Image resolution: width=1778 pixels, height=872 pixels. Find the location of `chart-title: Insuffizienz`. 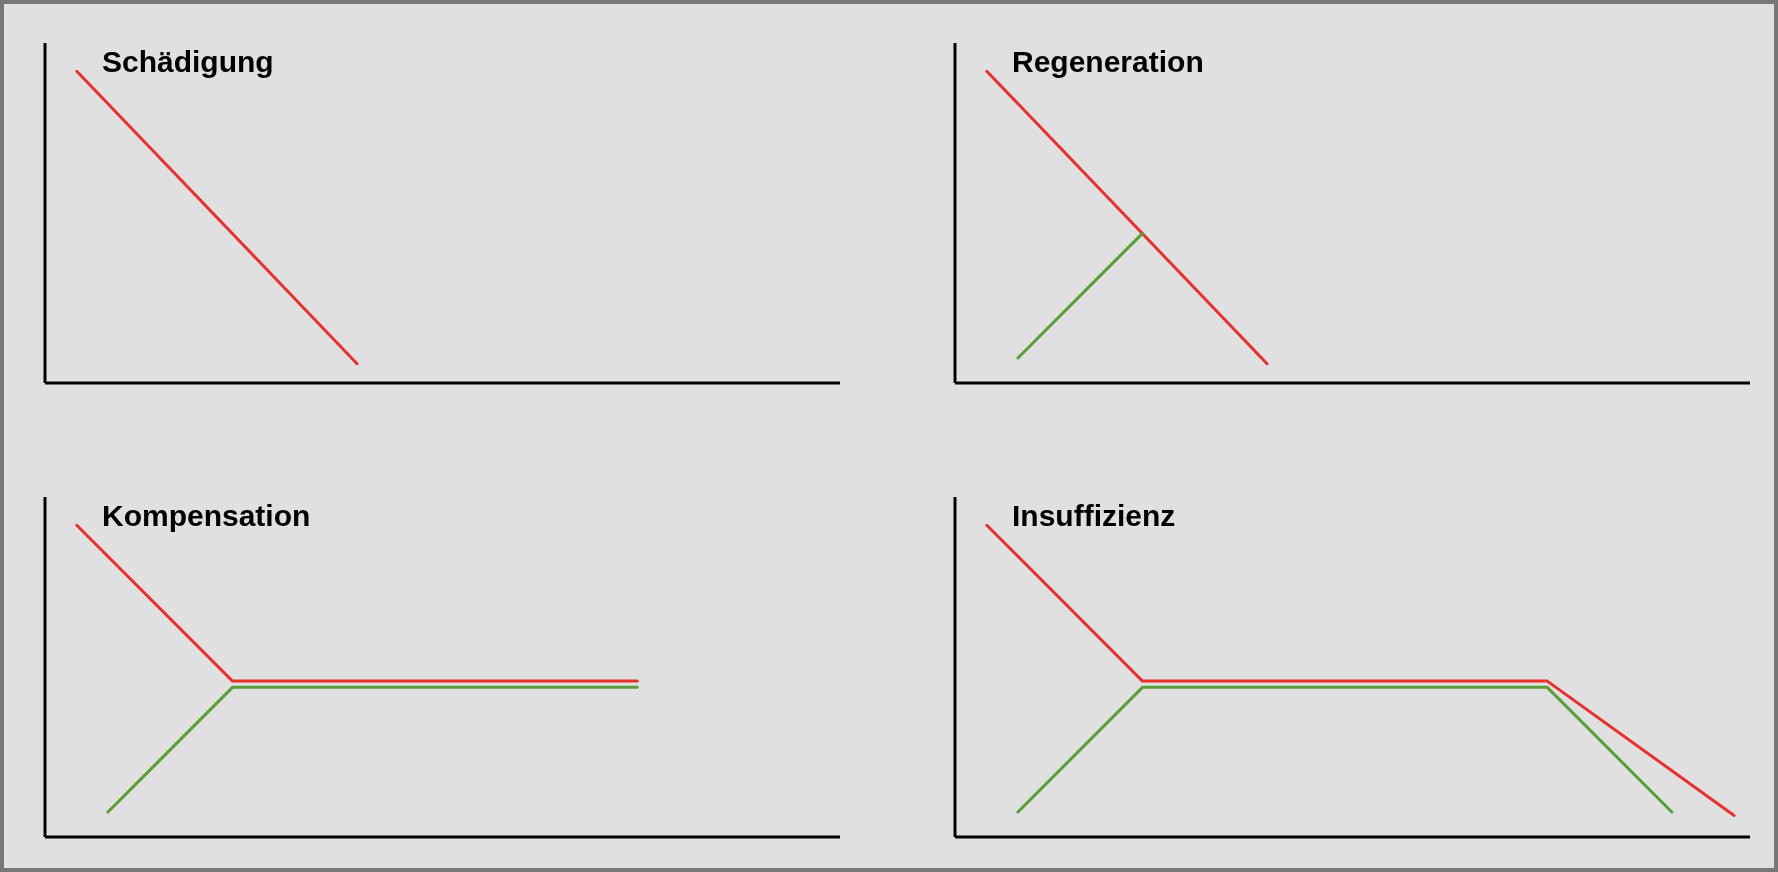

chart-title: Insuffizienz is located at coordinates (1094, 515).